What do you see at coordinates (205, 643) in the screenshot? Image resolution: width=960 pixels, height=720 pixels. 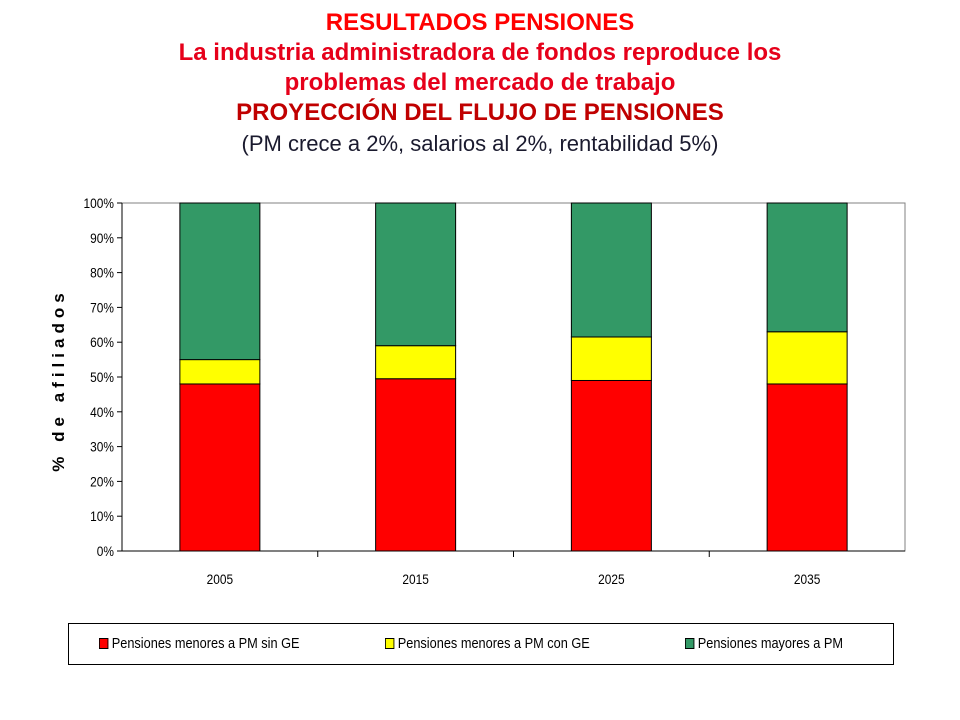 I see `legend-label-sin-ge: Pensiones menores a PM sin GE` at bounding box center [205, 643].